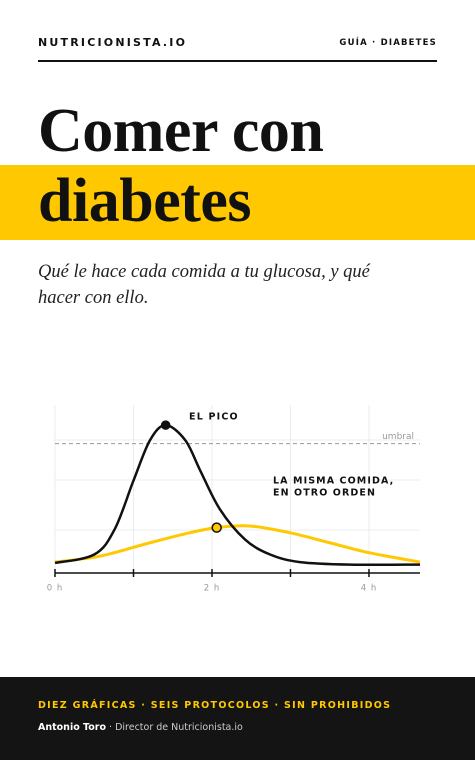  Describe the element at coordinates (214, 417) in the screenshot. I see `annotation: EL PICO` at that location.